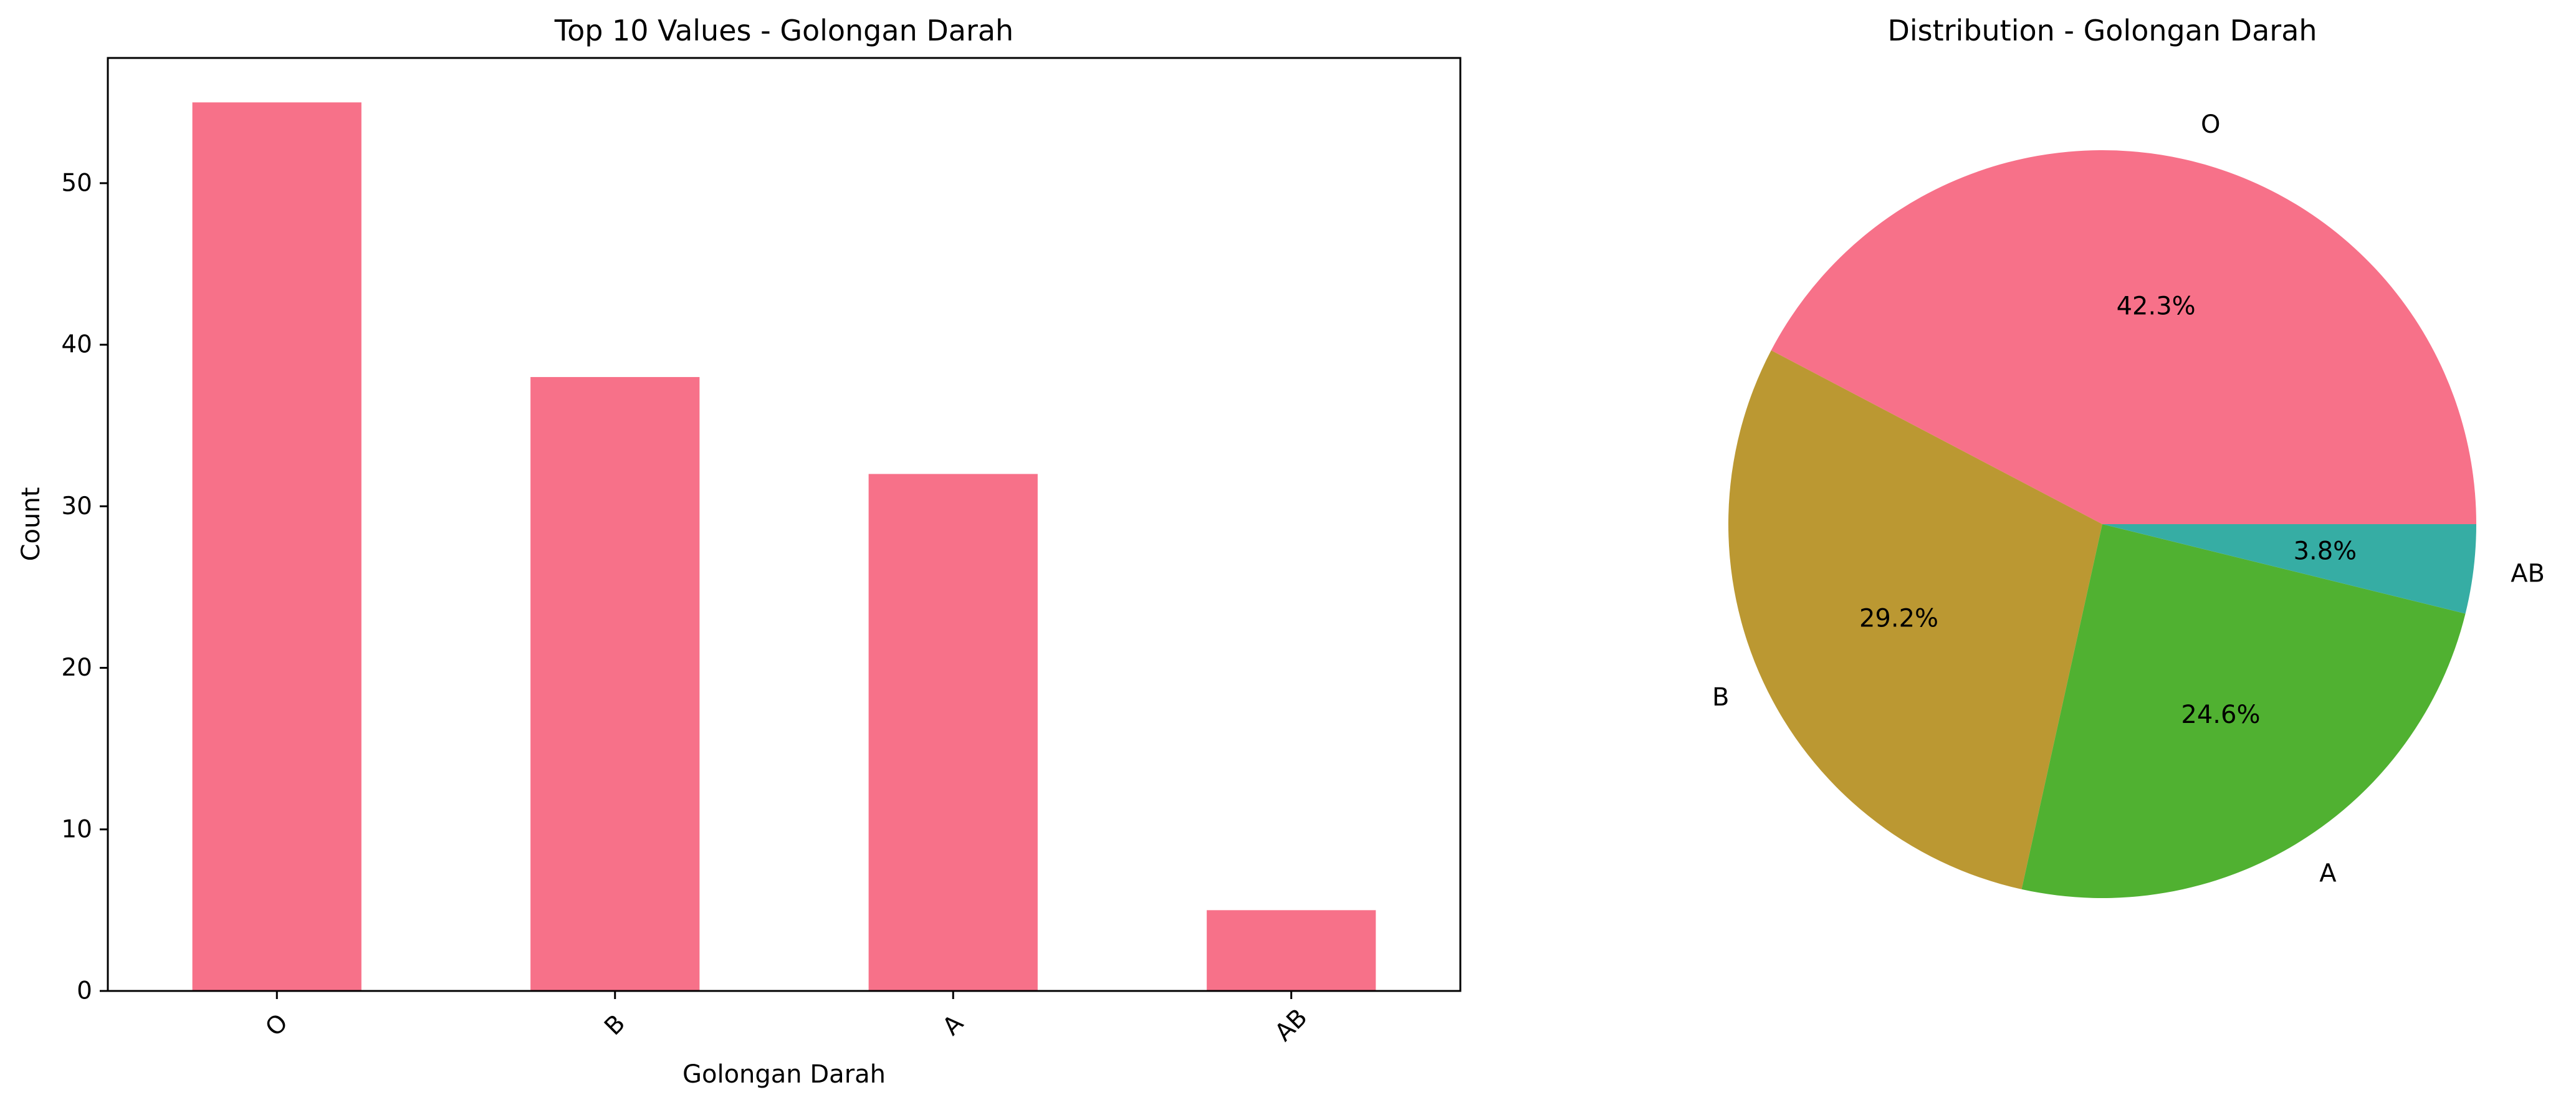 The height and width of the screenshot is (1105, 2576). Describe the element at coordinates (76, 829) in the screenshot. I see `y-tick-label: 10` at that location.